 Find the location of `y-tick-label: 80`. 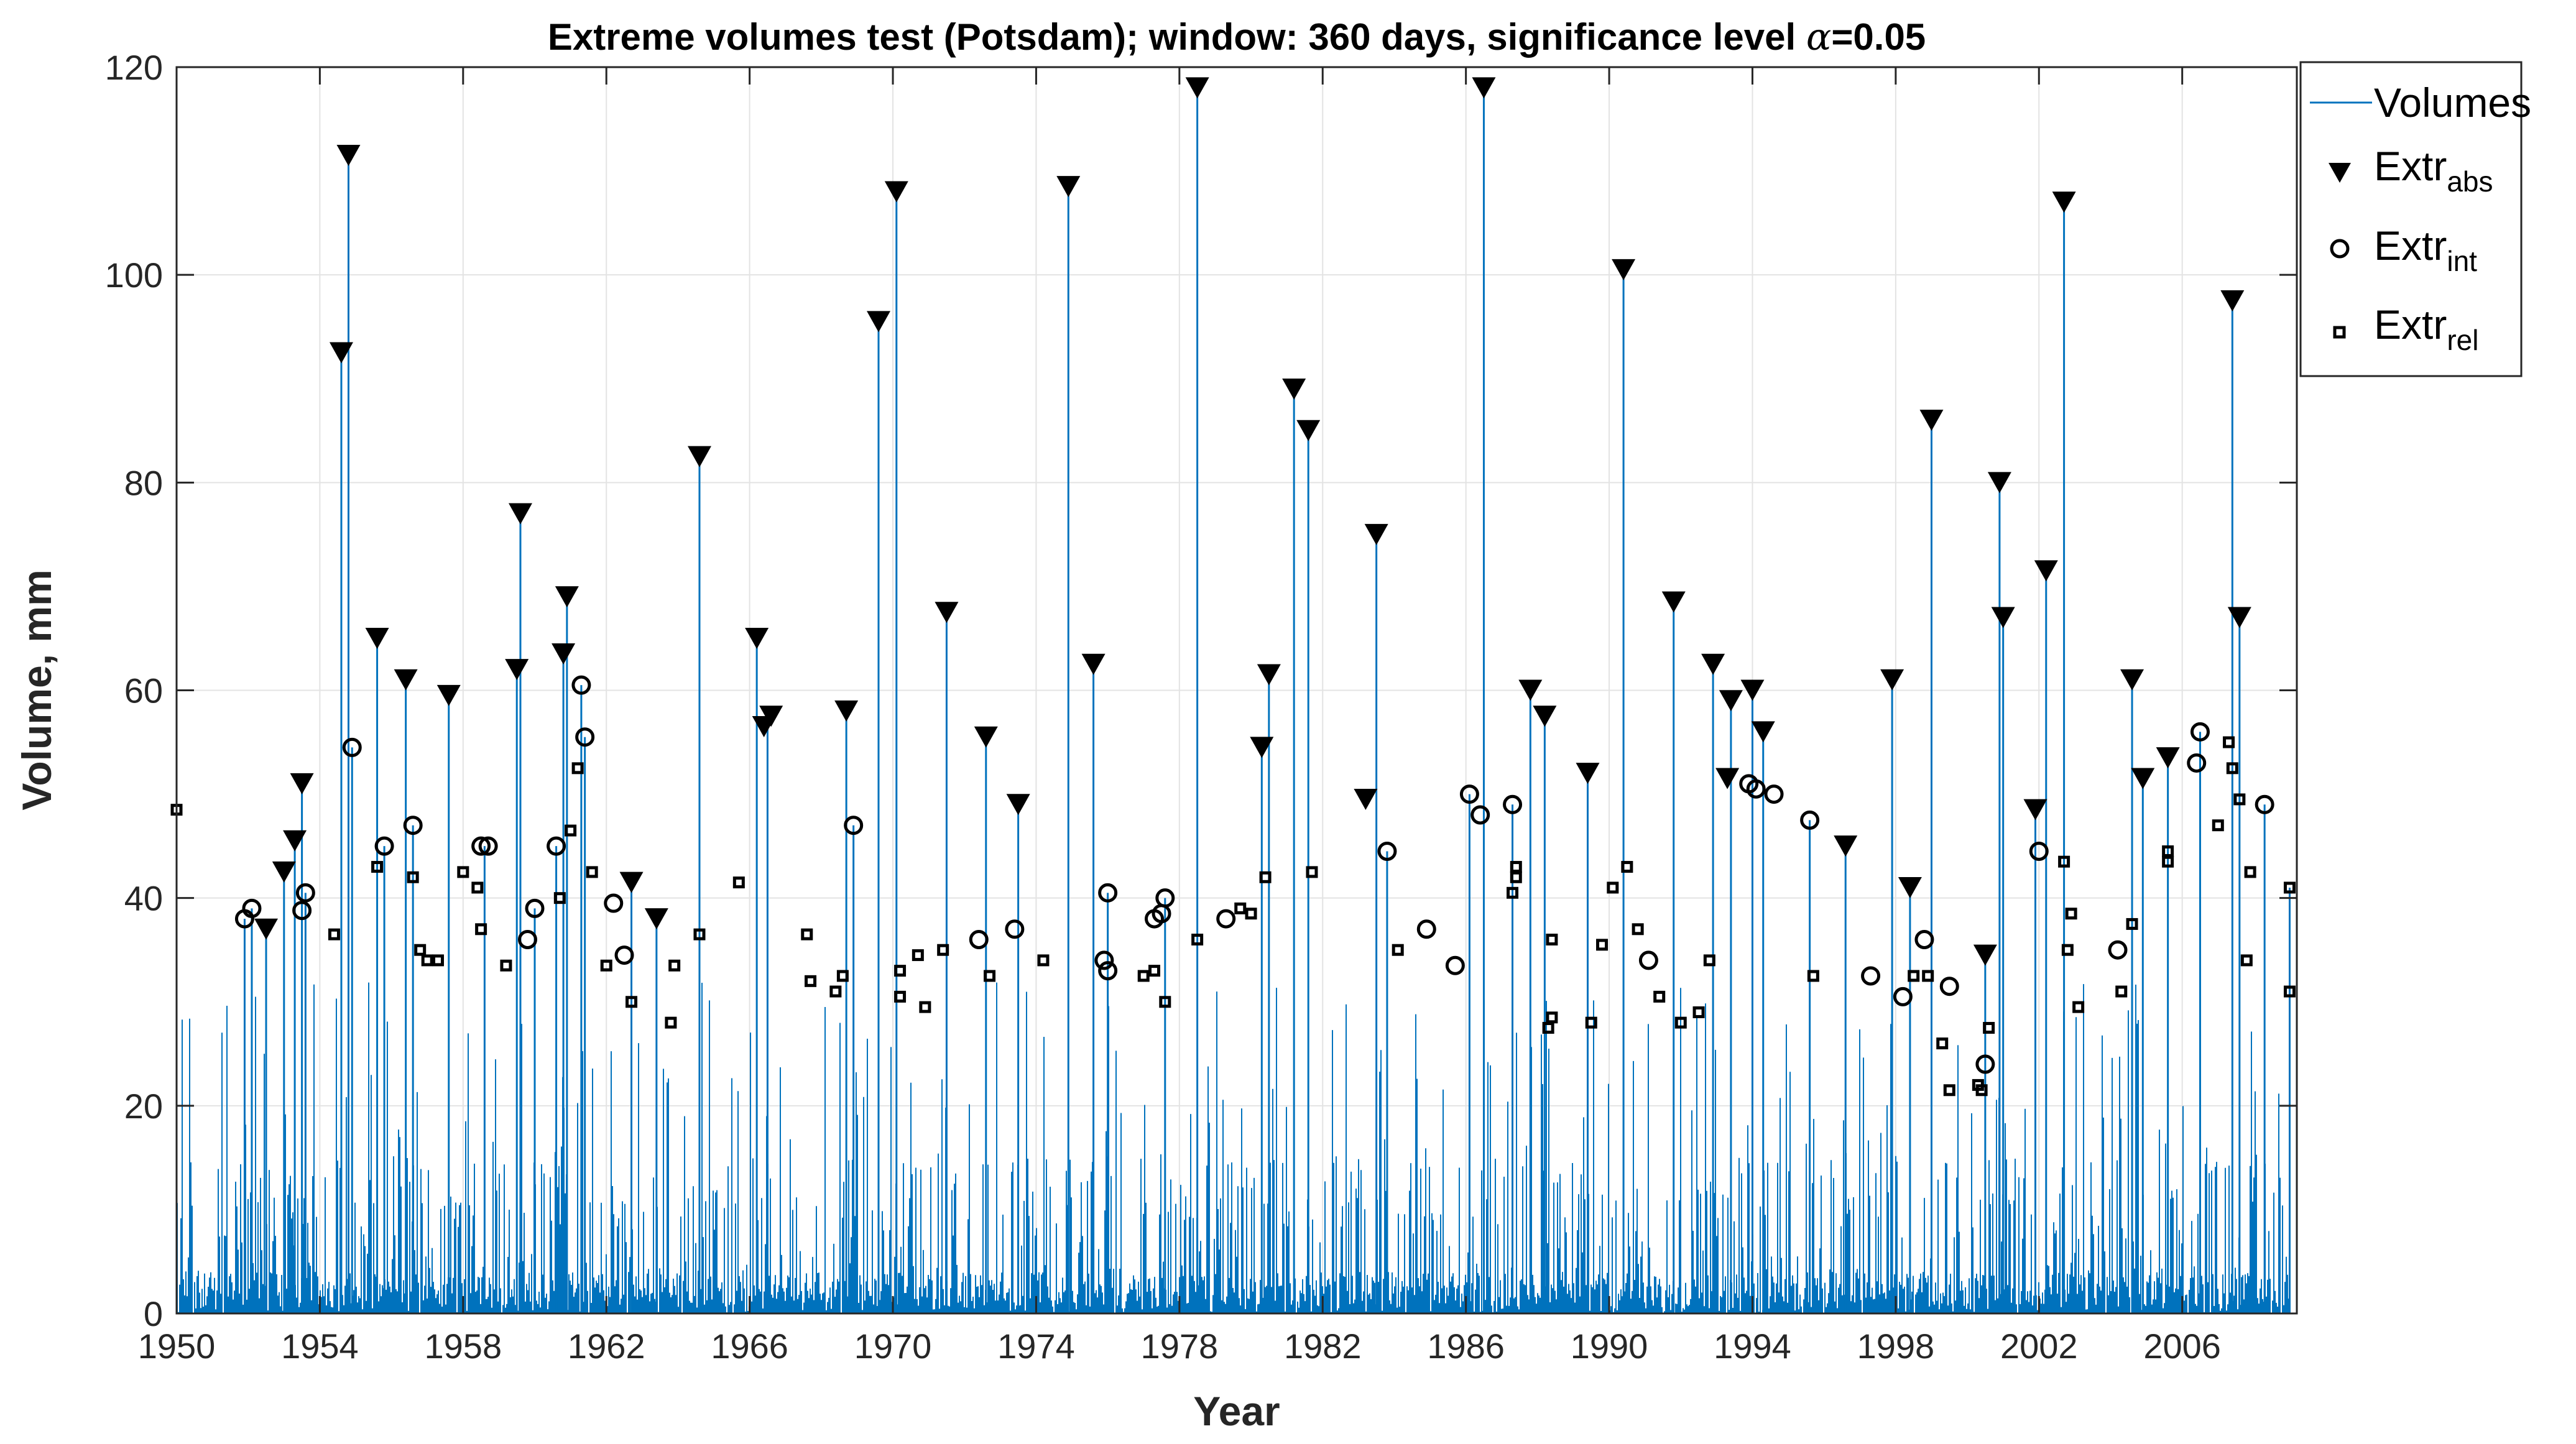

y-tick-label: 80 is located at coordinates (143, 482).